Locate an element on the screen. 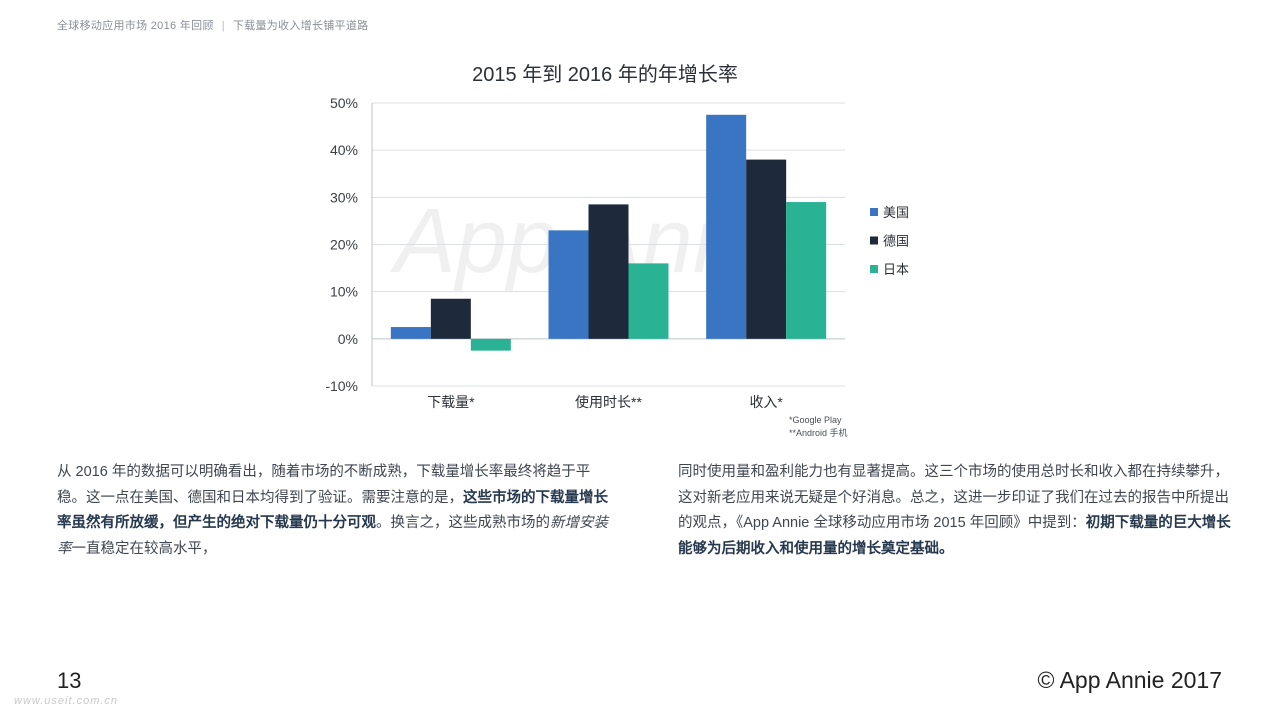 The height and width of the screenshot is (720, 1280). header: 全球移动应用市场 2016 年回顾 | 下载量为收入增长铺平道路 is located at coordinates (212, 25).